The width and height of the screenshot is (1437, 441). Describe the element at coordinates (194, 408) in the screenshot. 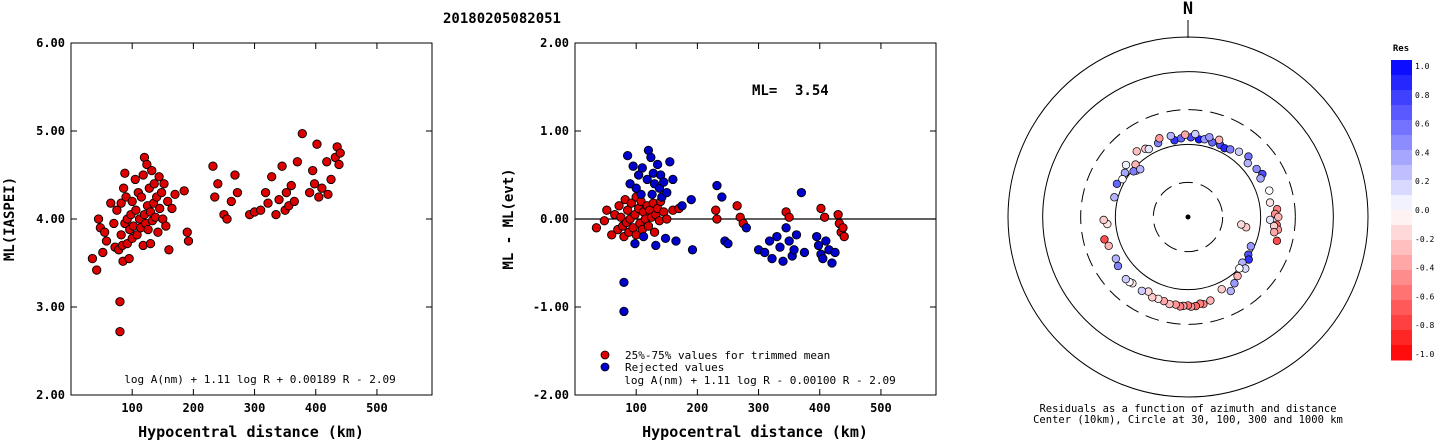

I see `x-tick-label: 200` at that location.